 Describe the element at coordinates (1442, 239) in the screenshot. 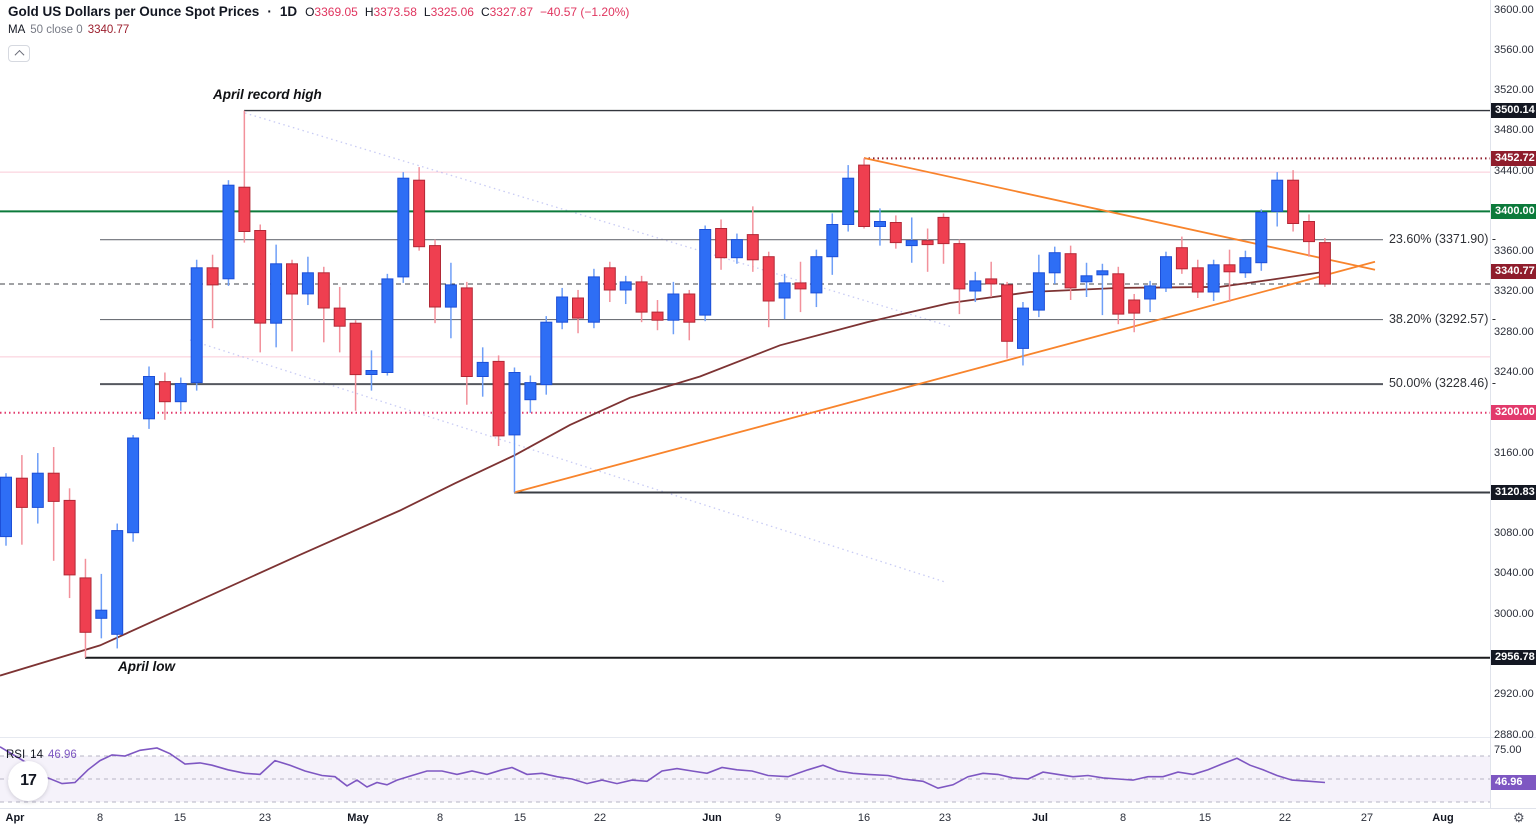

I see `fib-label: 23.60% (3371.90) -` at that location.